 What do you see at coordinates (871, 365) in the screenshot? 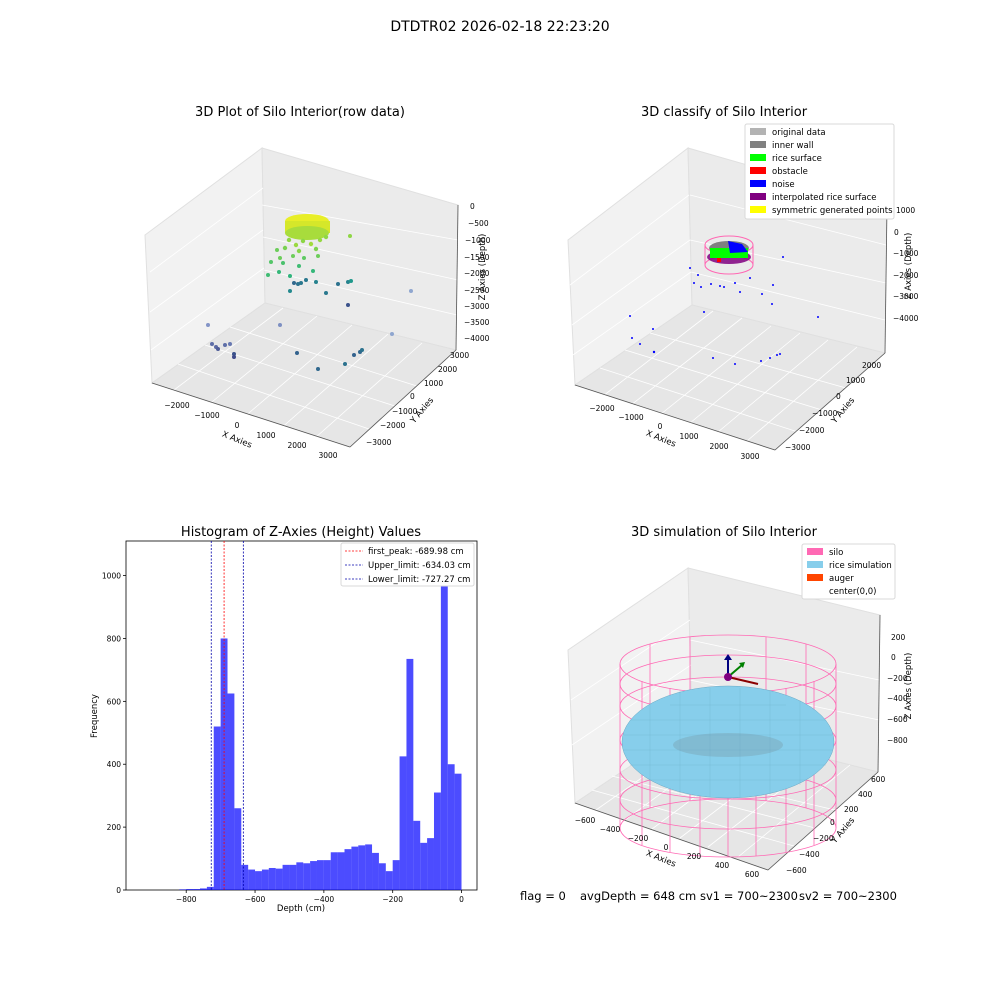
I see `classify-ytick-label: 2000` at bounding box center [871, 365].